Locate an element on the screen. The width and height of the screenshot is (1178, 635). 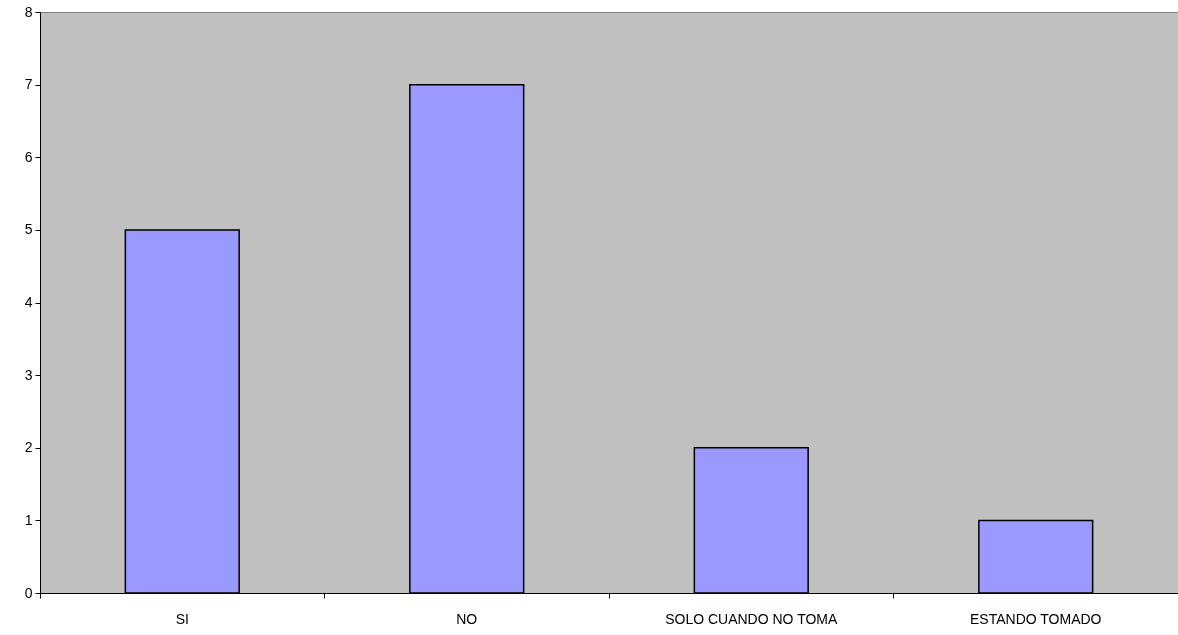
y-tick-label: 0 is located at coordinates (28, 592).